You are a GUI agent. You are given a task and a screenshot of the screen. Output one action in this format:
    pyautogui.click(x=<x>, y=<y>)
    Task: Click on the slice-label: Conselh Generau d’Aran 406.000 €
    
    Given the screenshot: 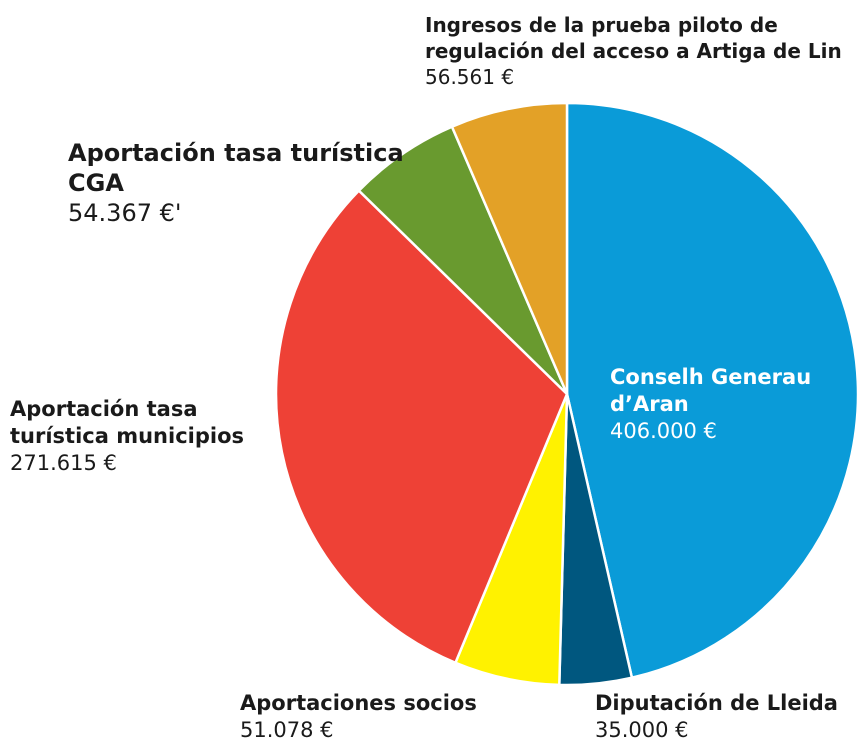 What is the action you would take?
    pyautogui.click(x=725, y=404)
    